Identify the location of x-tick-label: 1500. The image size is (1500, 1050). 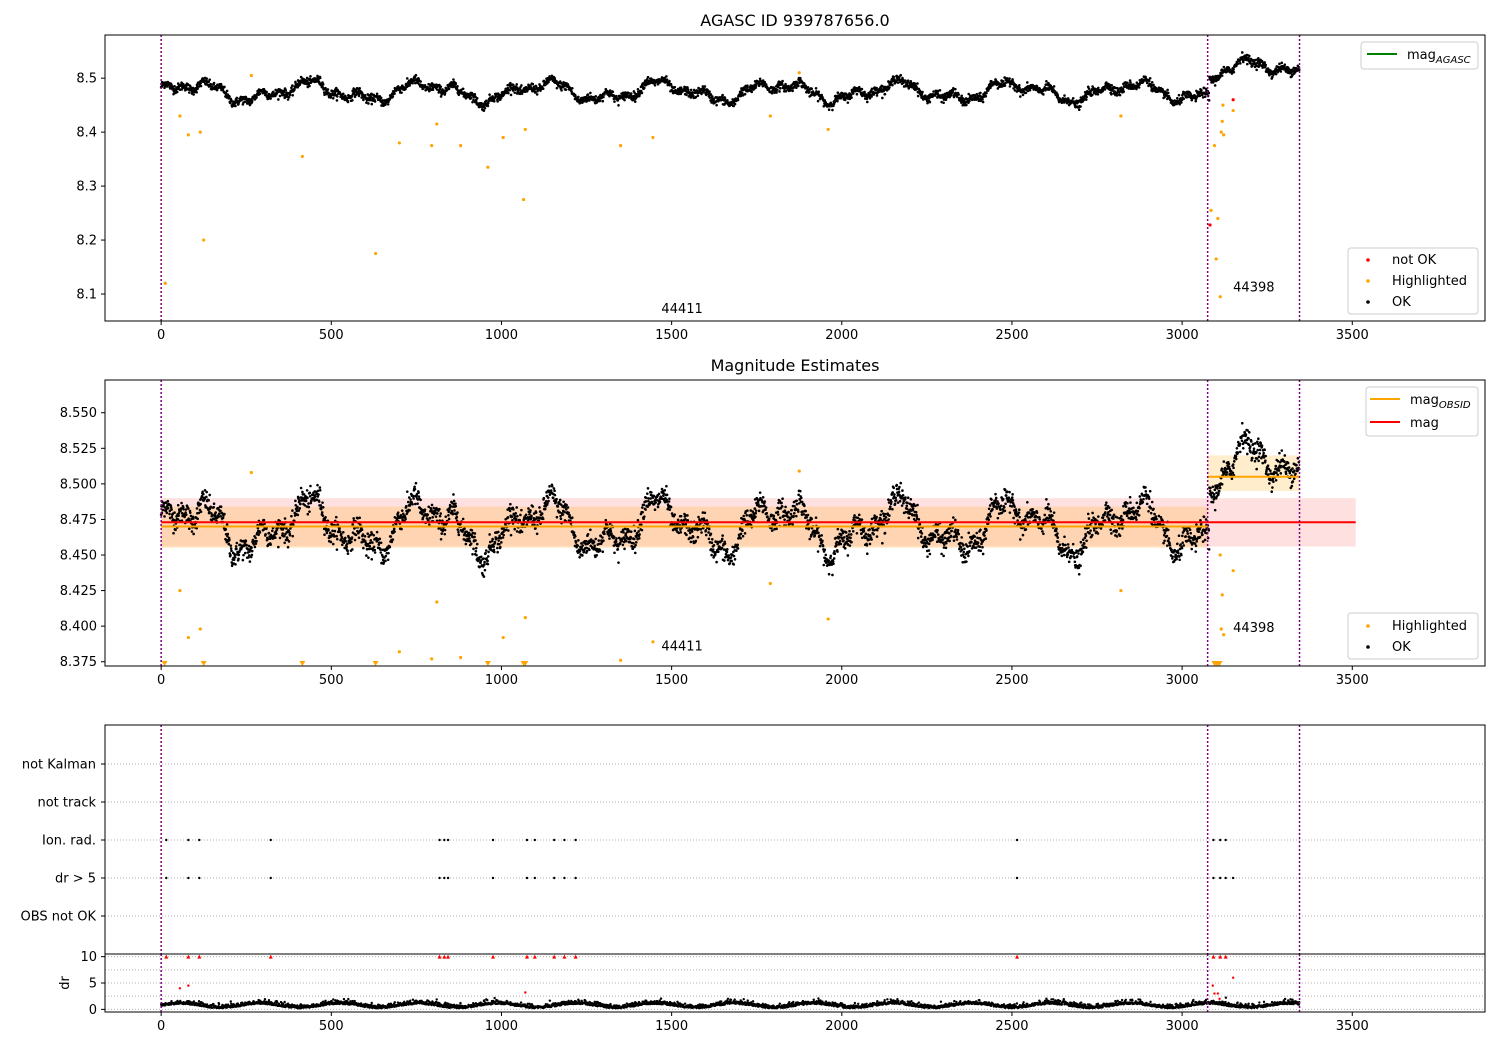
(671, 335).